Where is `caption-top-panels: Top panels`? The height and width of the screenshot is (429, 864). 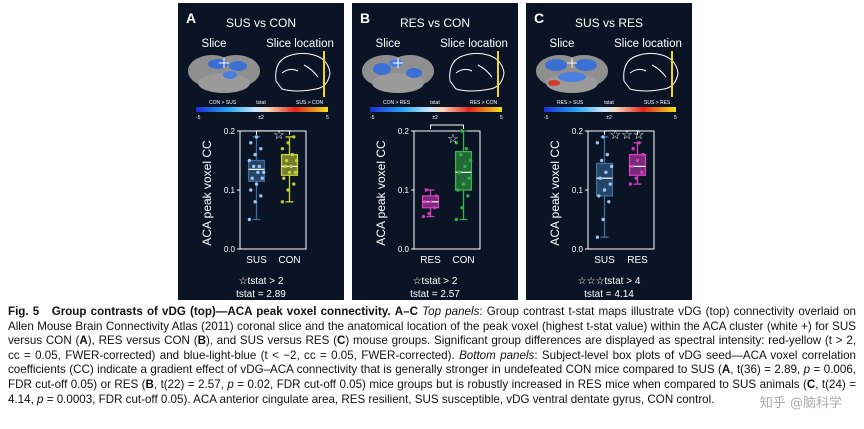 caption-top-panels: Top panels is located at coordinates (451, 311).